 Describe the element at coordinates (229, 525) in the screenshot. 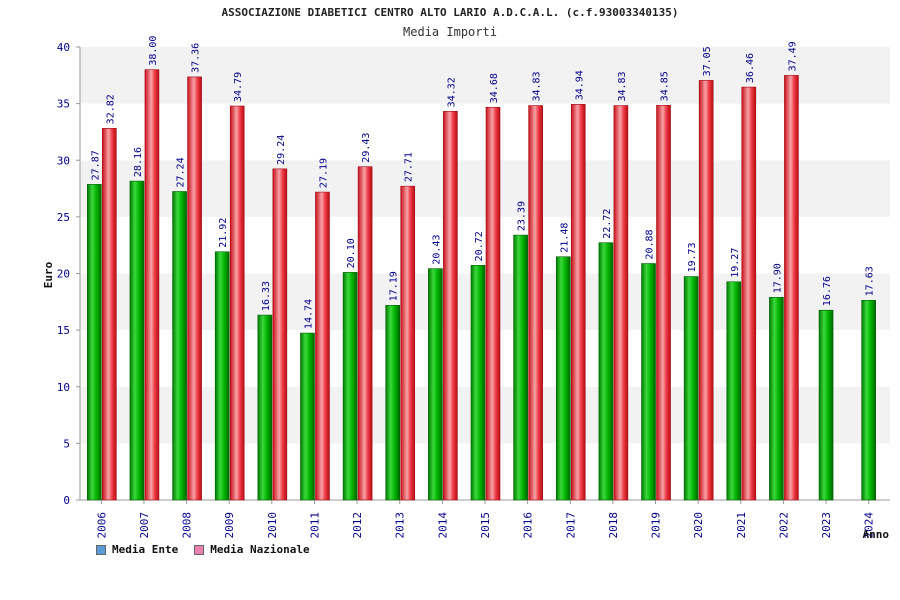

I see `x-tick-label: 2009` at that location.